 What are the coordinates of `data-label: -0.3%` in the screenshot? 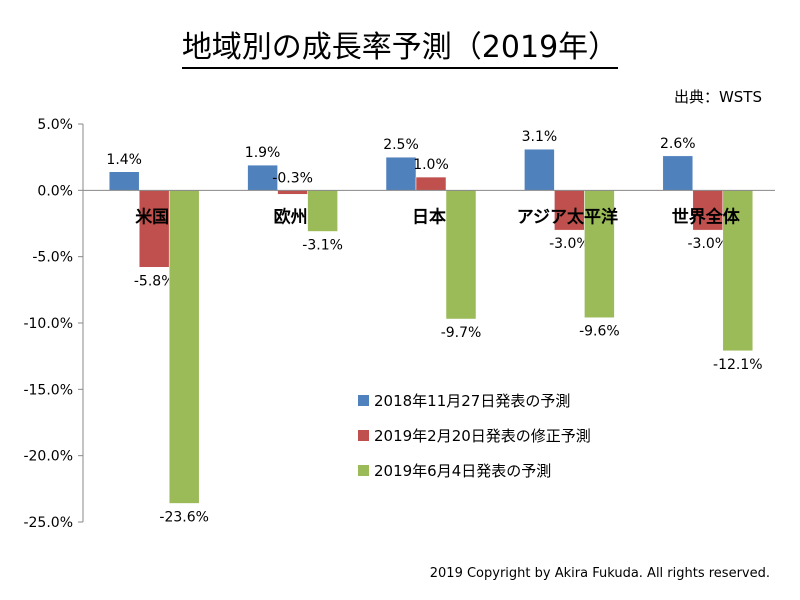 It's located at (292, 178).